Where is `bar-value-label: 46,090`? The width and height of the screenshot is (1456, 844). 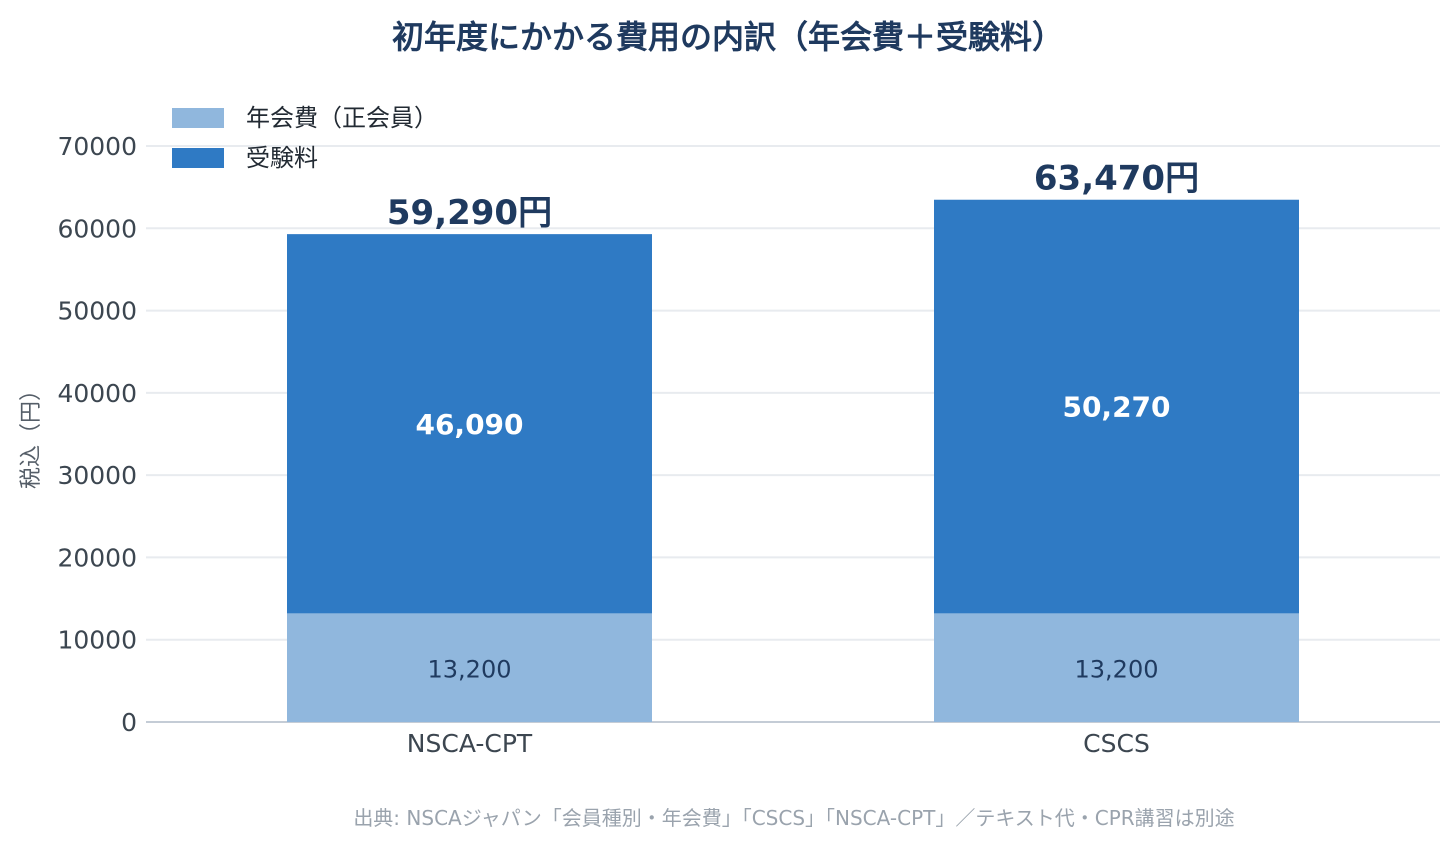
bar-value-label: 46,090 is located at coordinates (469, 424).